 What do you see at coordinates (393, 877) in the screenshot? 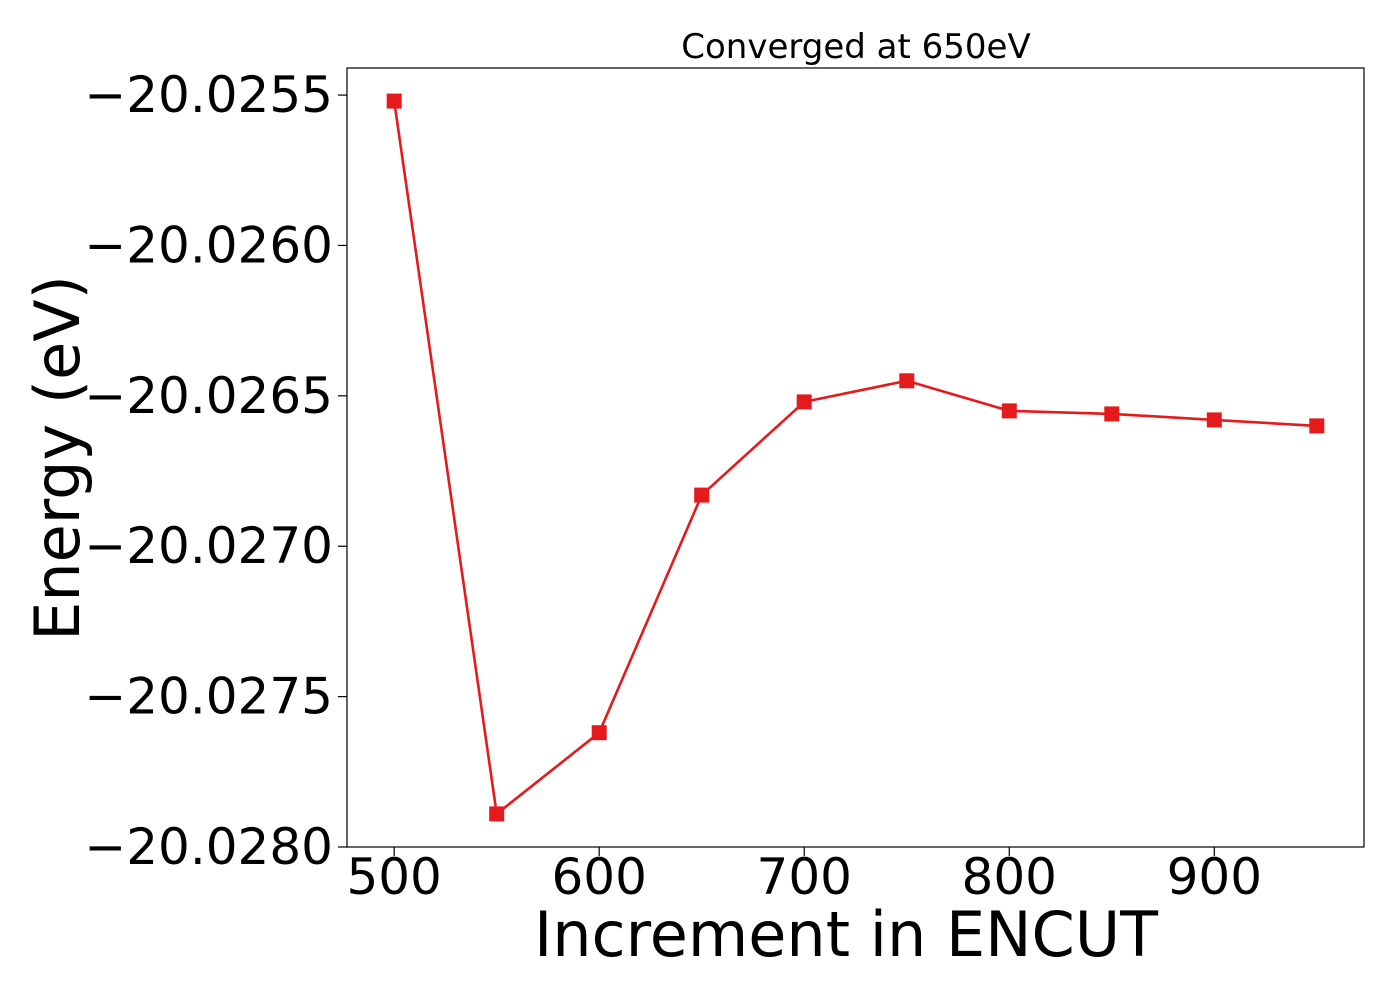
I see `x-tick-label: 500` at bounding box center [393, 877].